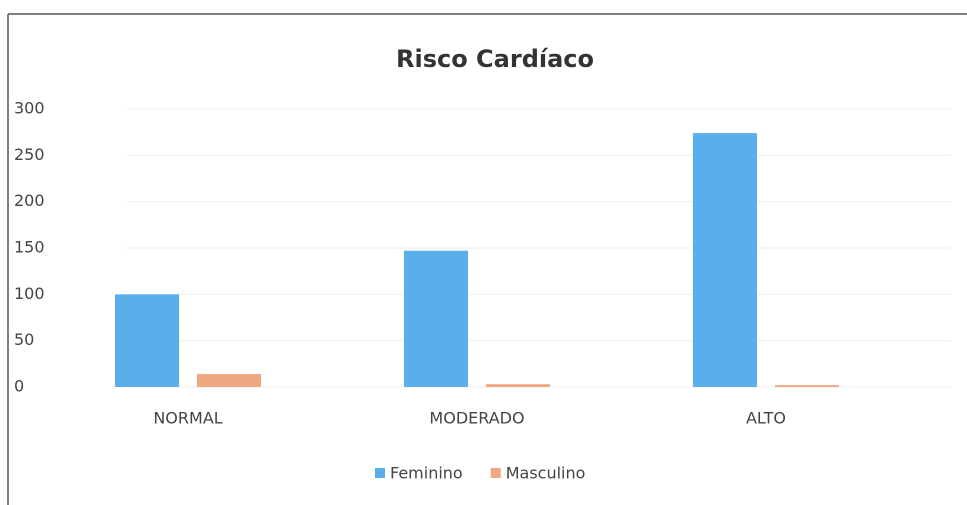  What do you see at coordinates (476, 418) in the screenshot?
I see `x-tick-label: MODERADO` at bounding box center [476, 418].